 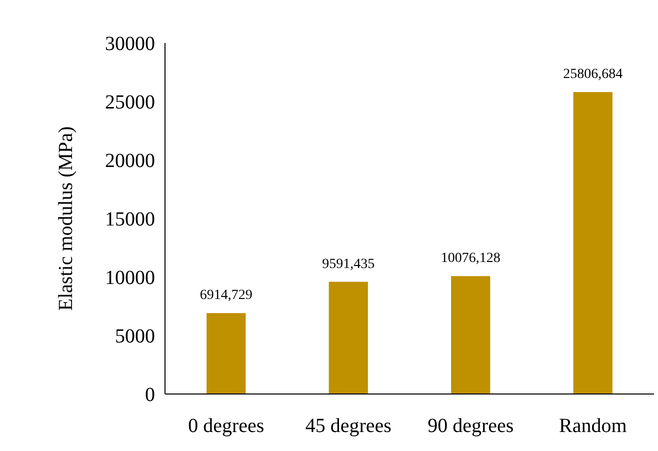 I want to click on x-tick-label: Random, so click(x=593, y=426).